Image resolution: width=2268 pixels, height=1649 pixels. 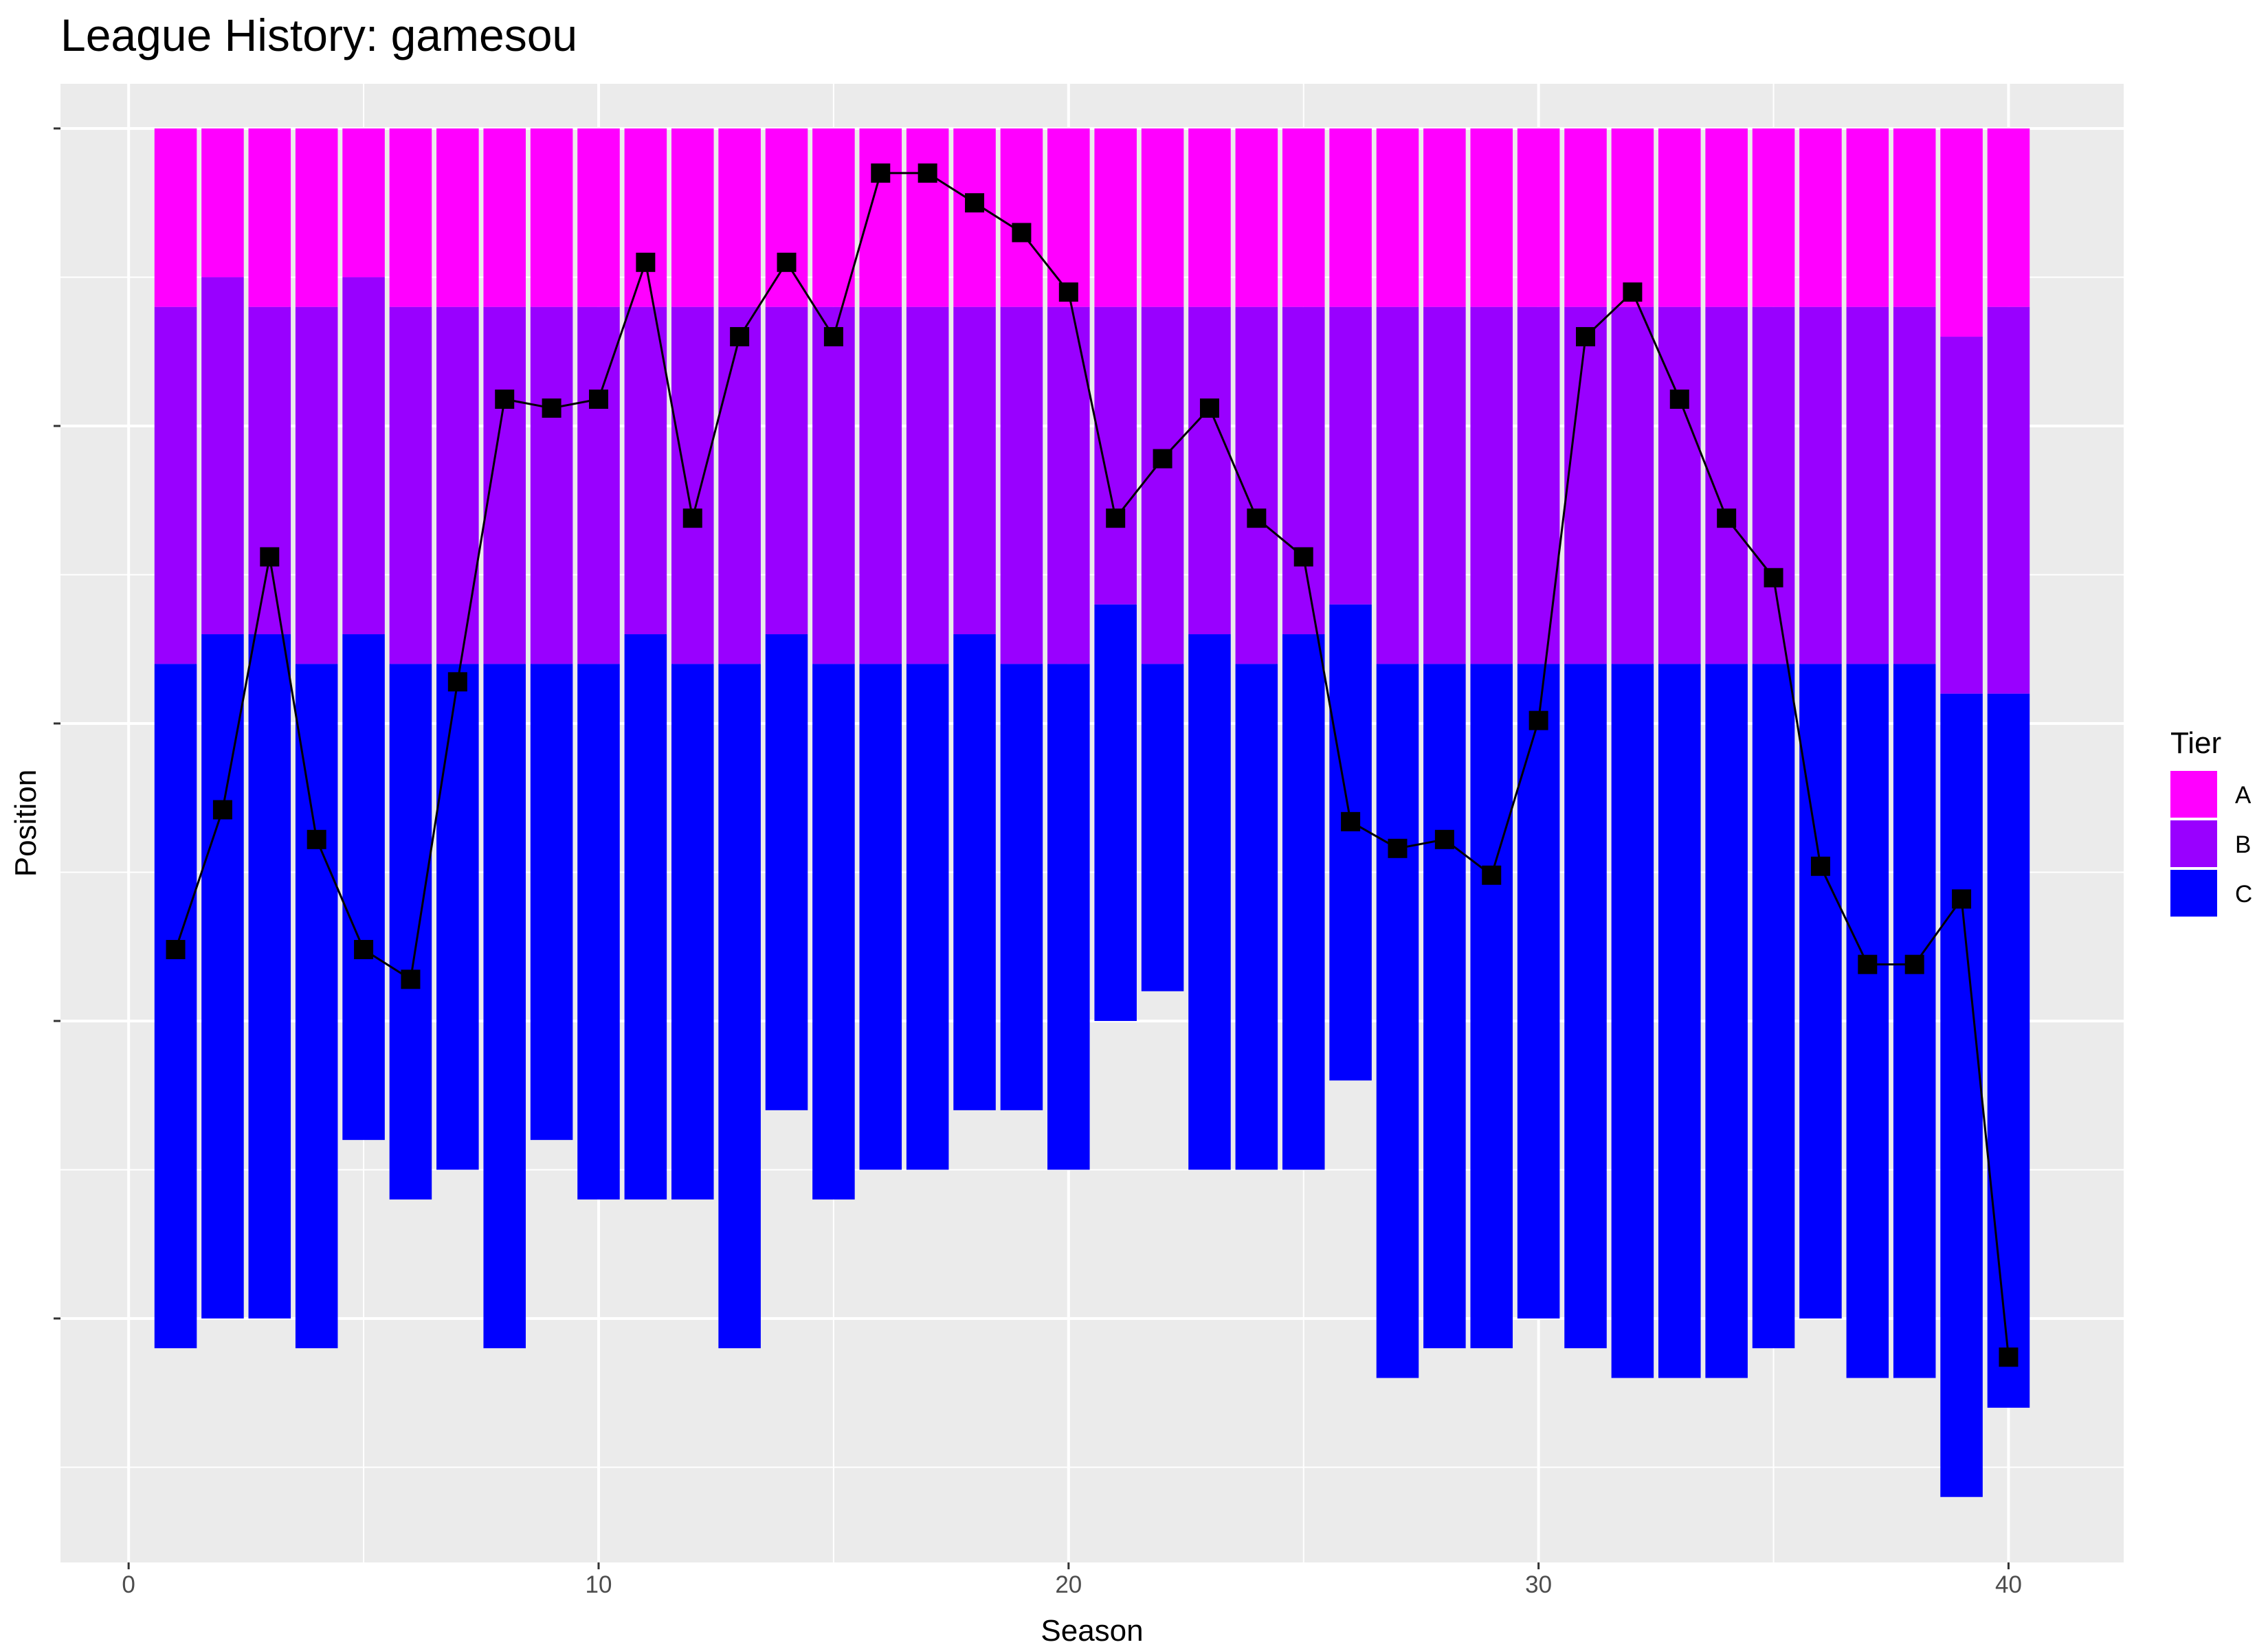 What do you see at coordinates (2193, 794) in the screenshot?
I see `legend-key-a` at bounding box center [2193, 794].